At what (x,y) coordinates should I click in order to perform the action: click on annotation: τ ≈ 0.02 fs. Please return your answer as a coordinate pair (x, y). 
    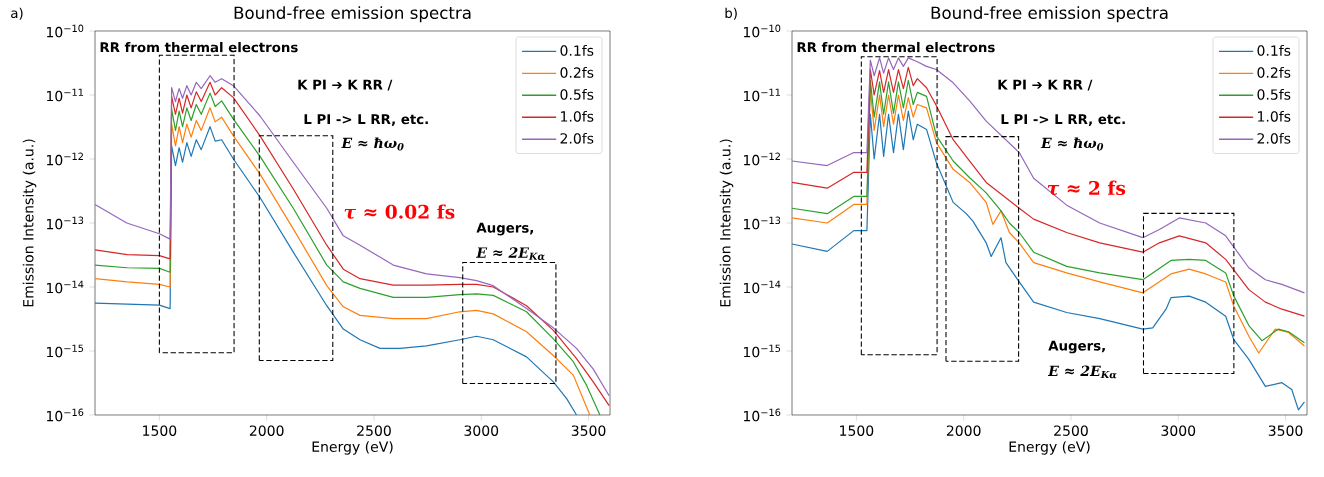
    Looking at the image, I should click on (399, 211).